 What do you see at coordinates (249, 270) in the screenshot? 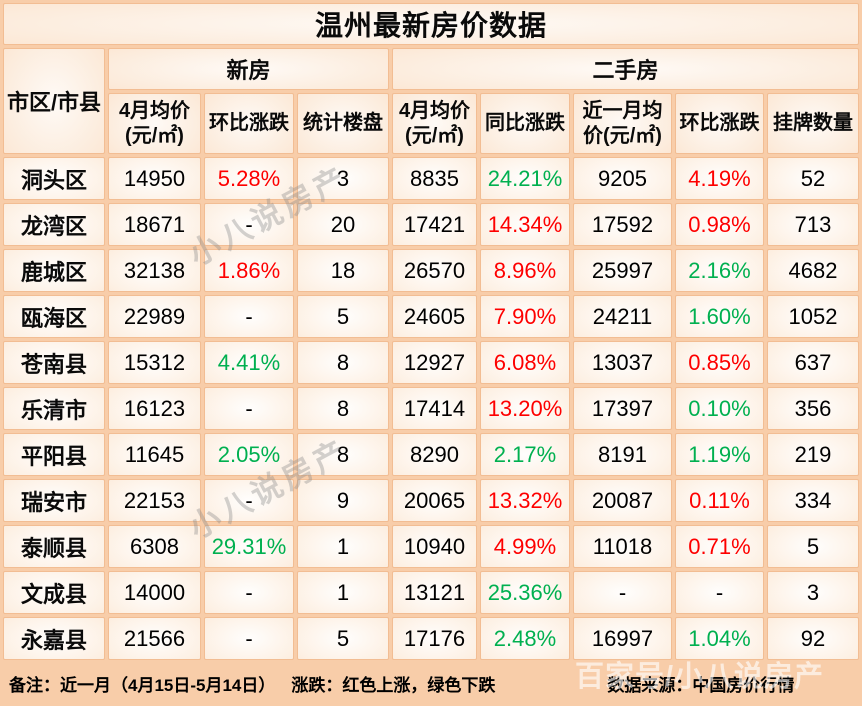
I see `value-cell: 1.86%` at bounding box center [249, 270].